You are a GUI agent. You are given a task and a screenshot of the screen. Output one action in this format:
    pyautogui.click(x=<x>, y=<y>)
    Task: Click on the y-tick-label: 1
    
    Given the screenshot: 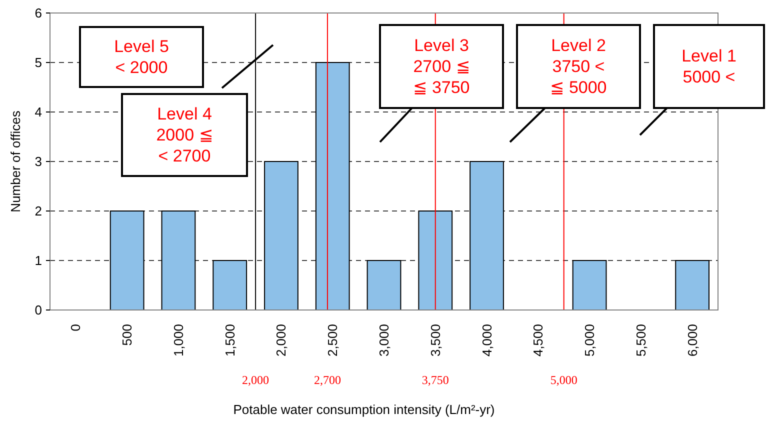 What is the action you would take?
    pyautogui.click(x=38, y=260)
    